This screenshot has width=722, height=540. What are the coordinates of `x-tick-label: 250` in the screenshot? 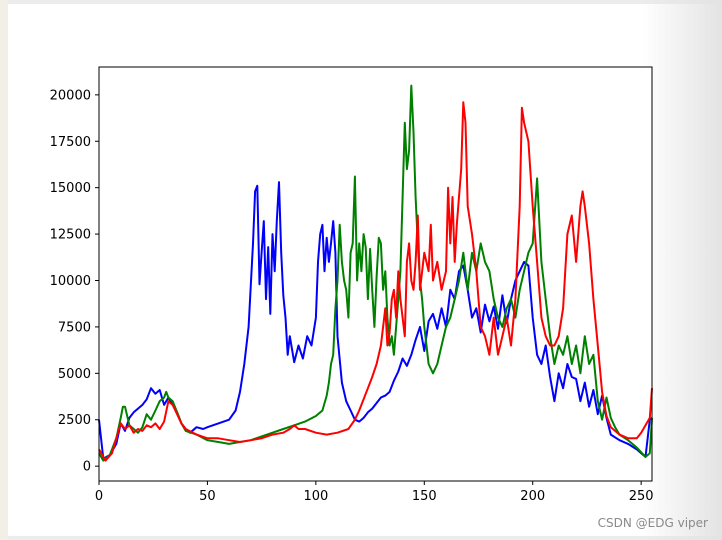 It's located at (641, 496).